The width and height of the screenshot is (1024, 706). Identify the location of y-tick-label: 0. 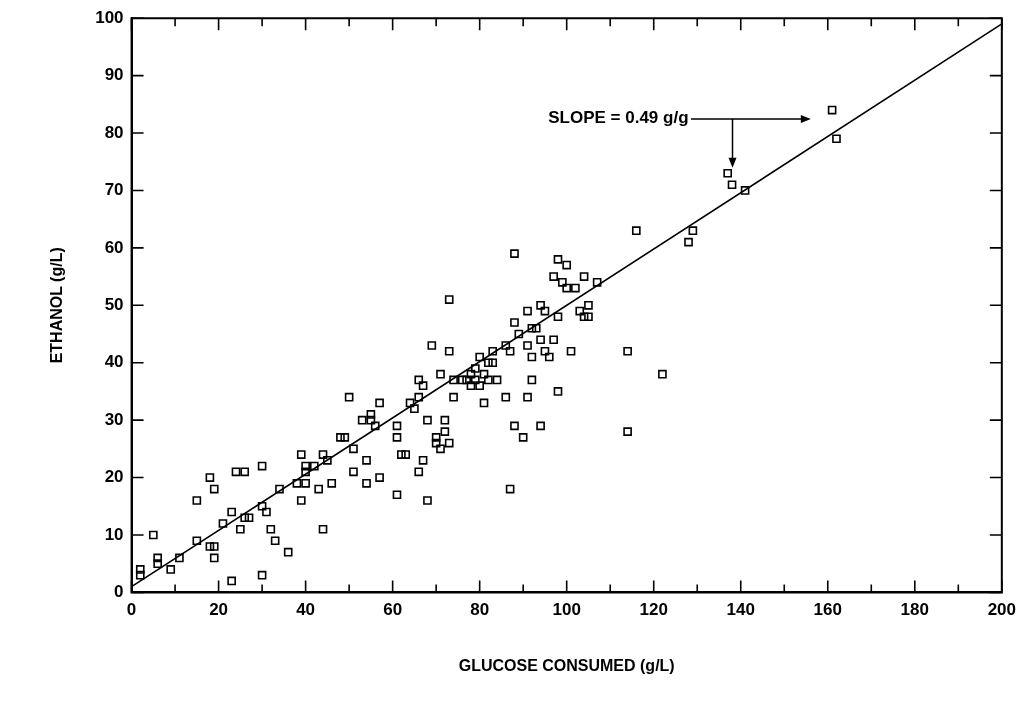
(119, 592).